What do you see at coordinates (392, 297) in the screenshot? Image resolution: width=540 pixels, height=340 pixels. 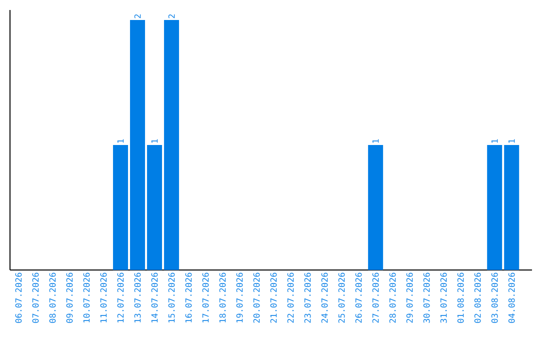 I see `x-tick-label: 28.07.2026` at bounding box center [392, 297].